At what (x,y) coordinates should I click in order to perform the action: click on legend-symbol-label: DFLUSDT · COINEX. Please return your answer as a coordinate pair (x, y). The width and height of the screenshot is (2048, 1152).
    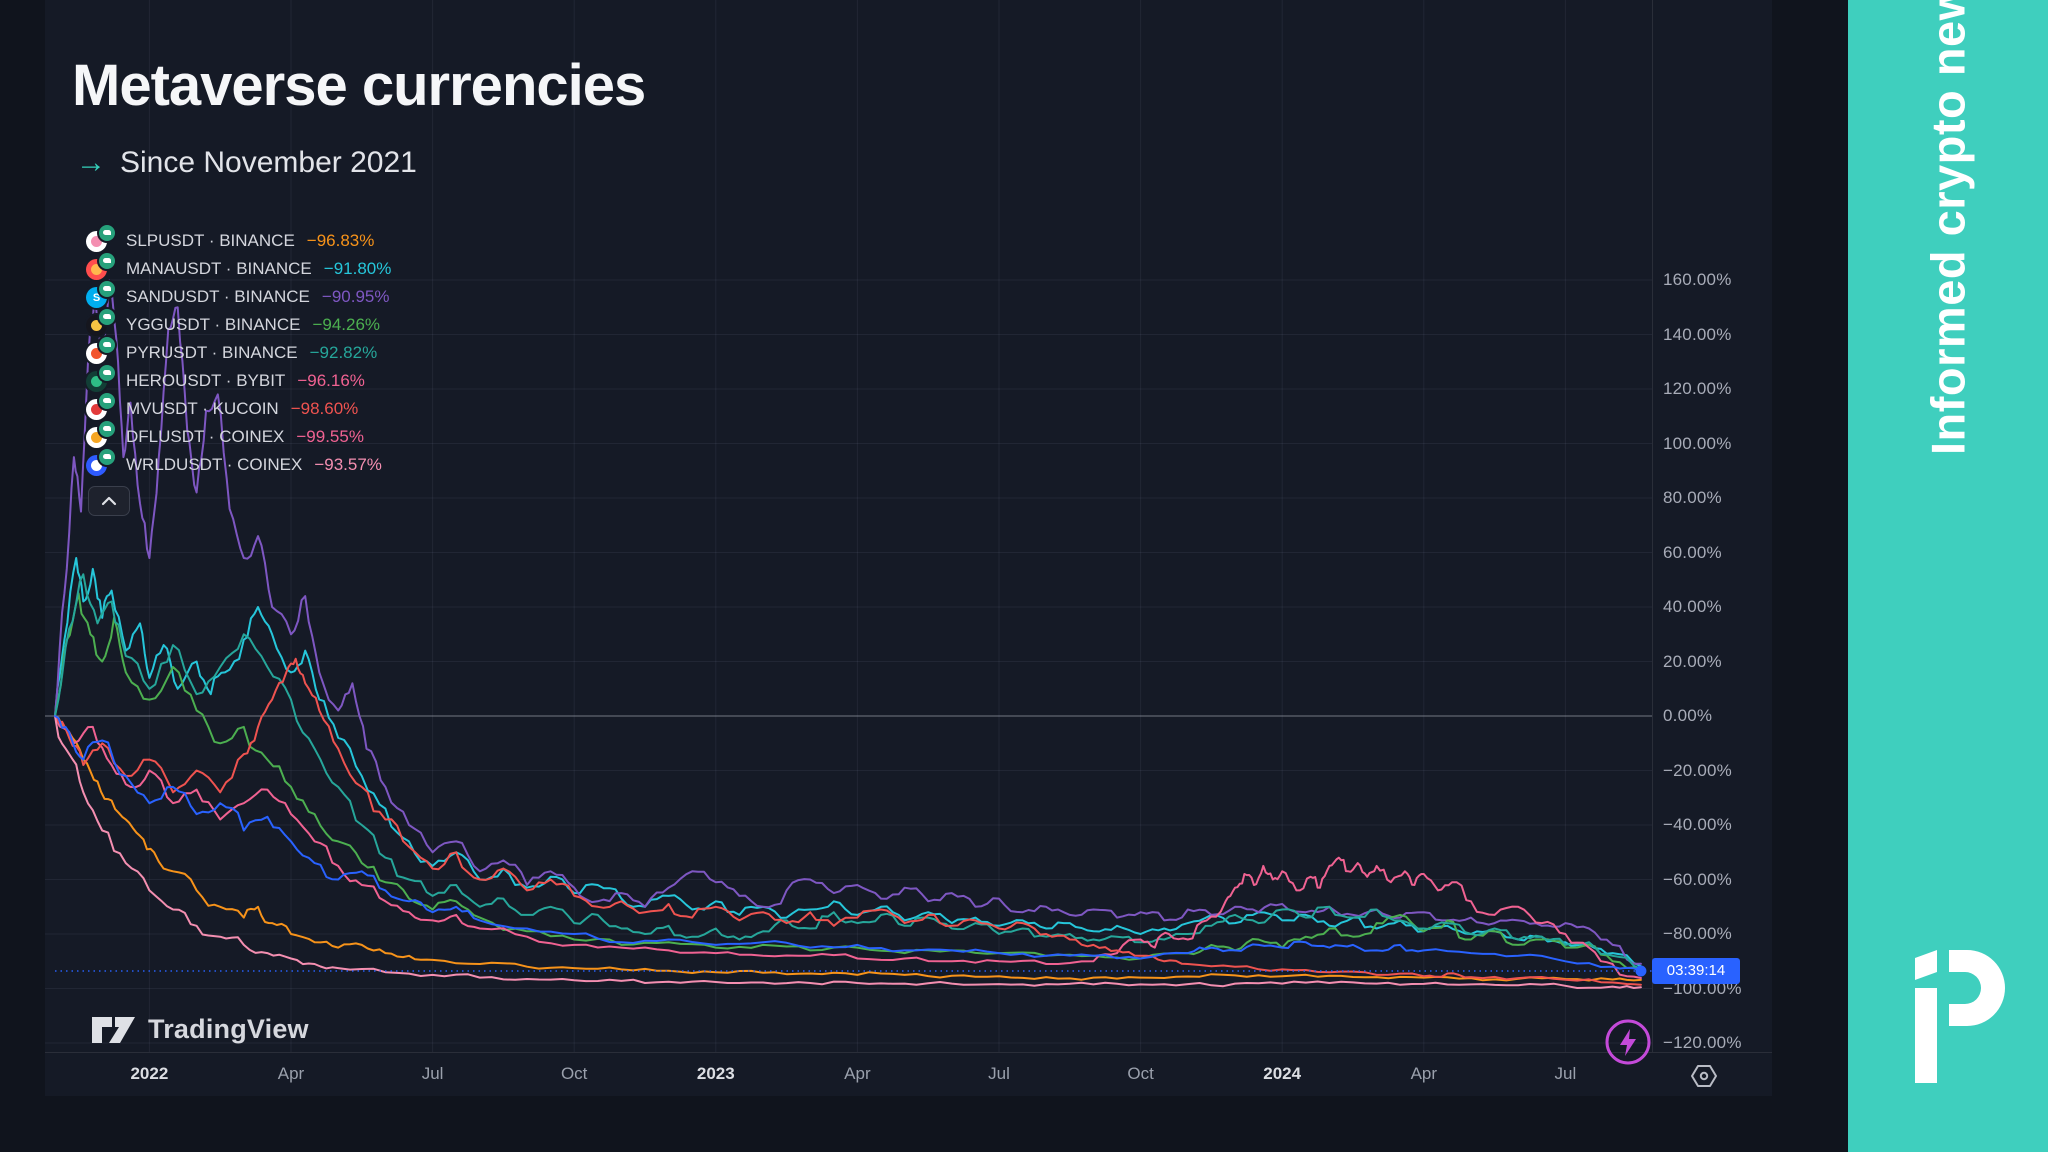
    Looking at the image, I should click on (205, 436).